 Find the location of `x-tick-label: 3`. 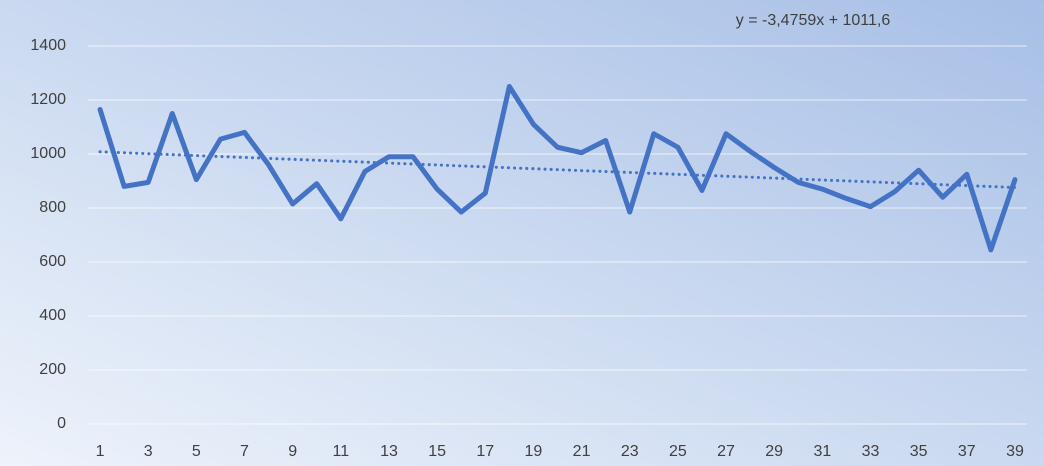

x-tick-label: 3 is located at coordinates (148, 451).